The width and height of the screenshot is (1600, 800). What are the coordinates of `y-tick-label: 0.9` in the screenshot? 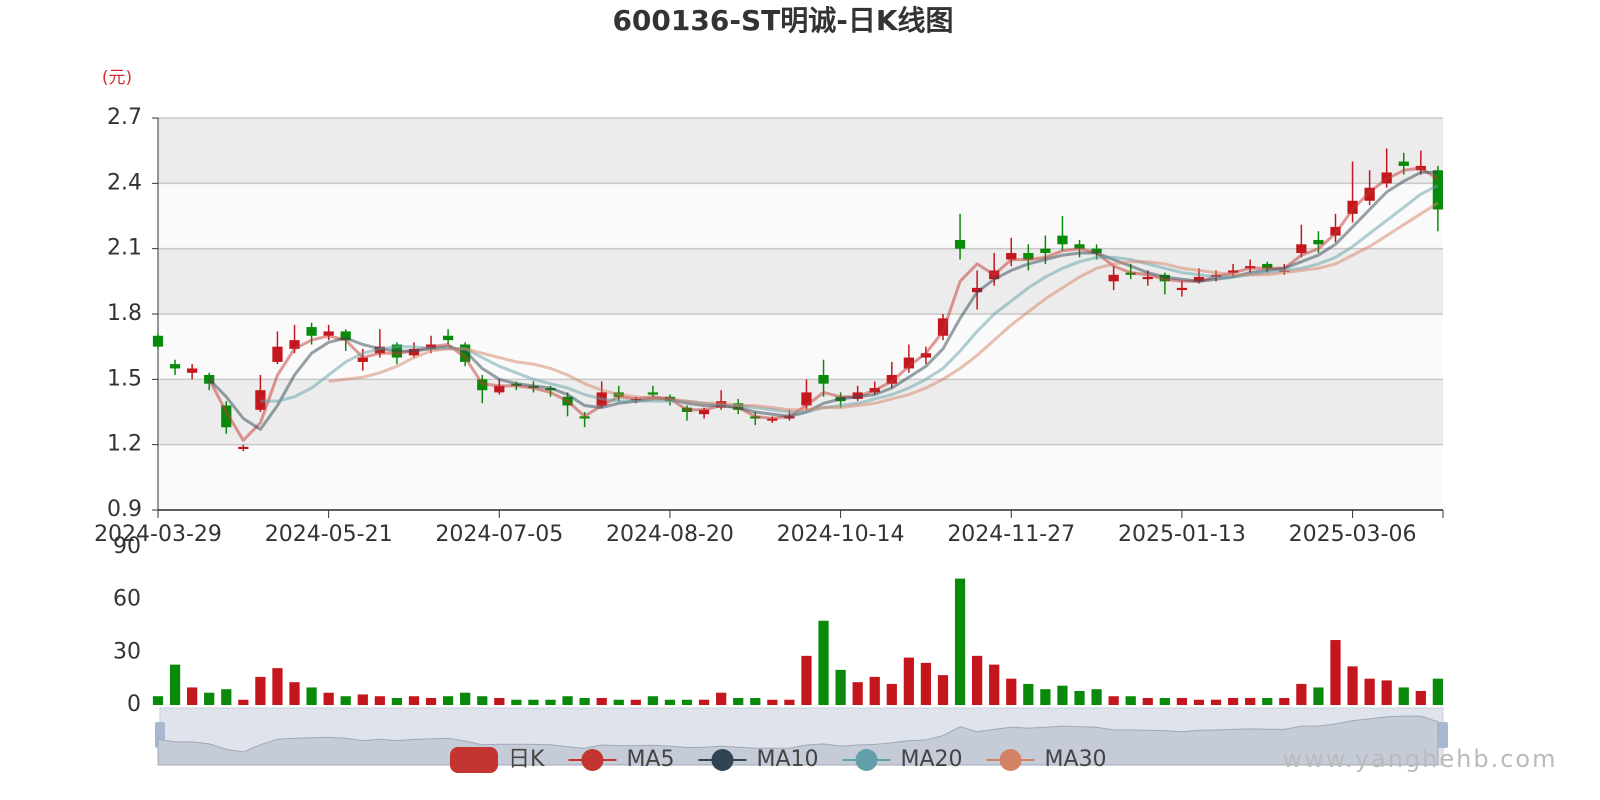 It's located at (124, 509).